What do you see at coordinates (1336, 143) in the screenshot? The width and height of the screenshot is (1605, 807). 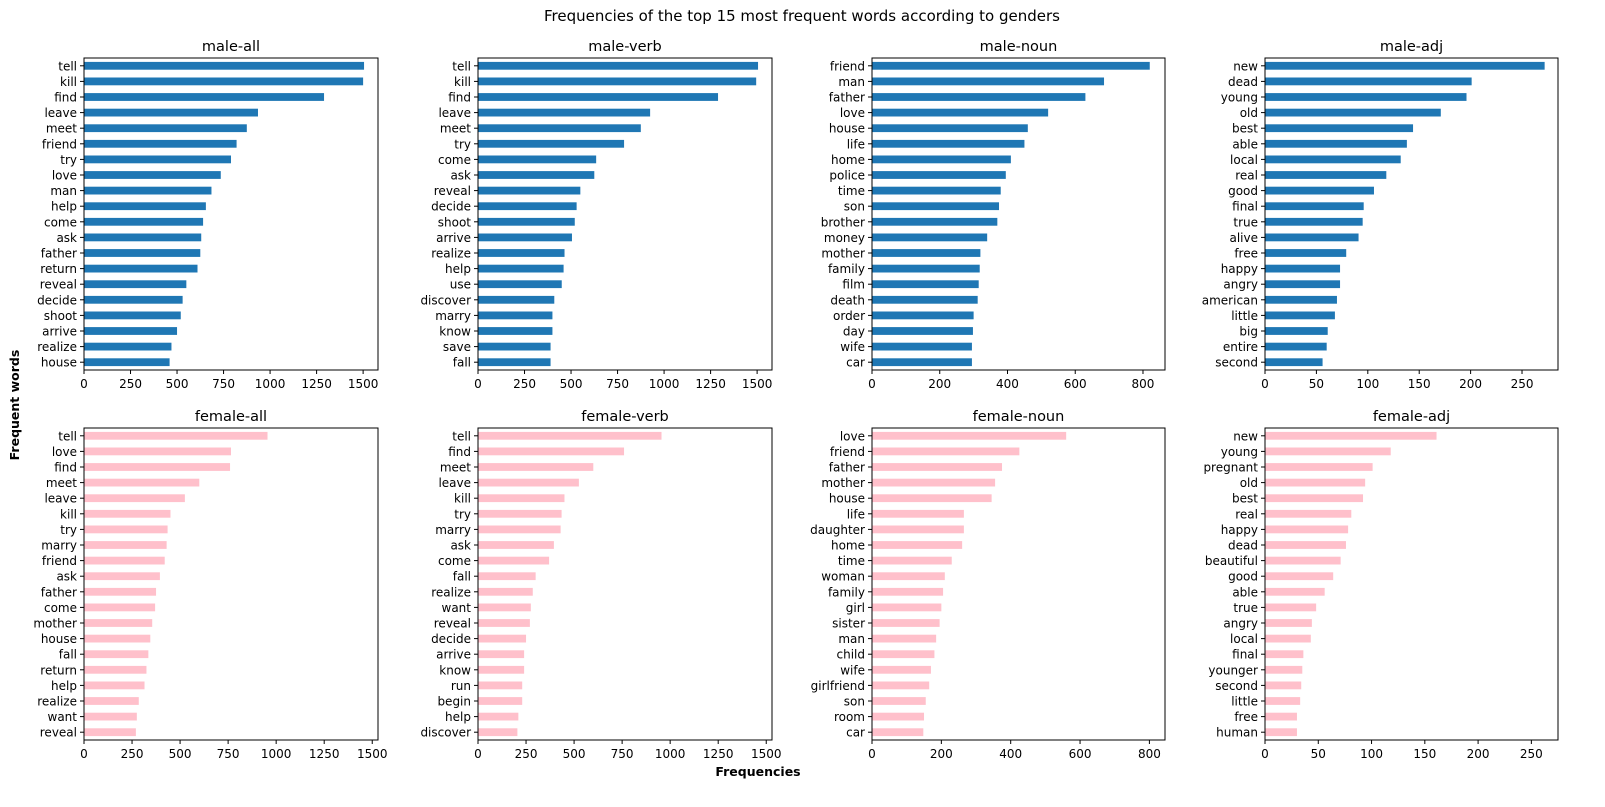 I see `bar-able` at bounding box center [1336, 143].